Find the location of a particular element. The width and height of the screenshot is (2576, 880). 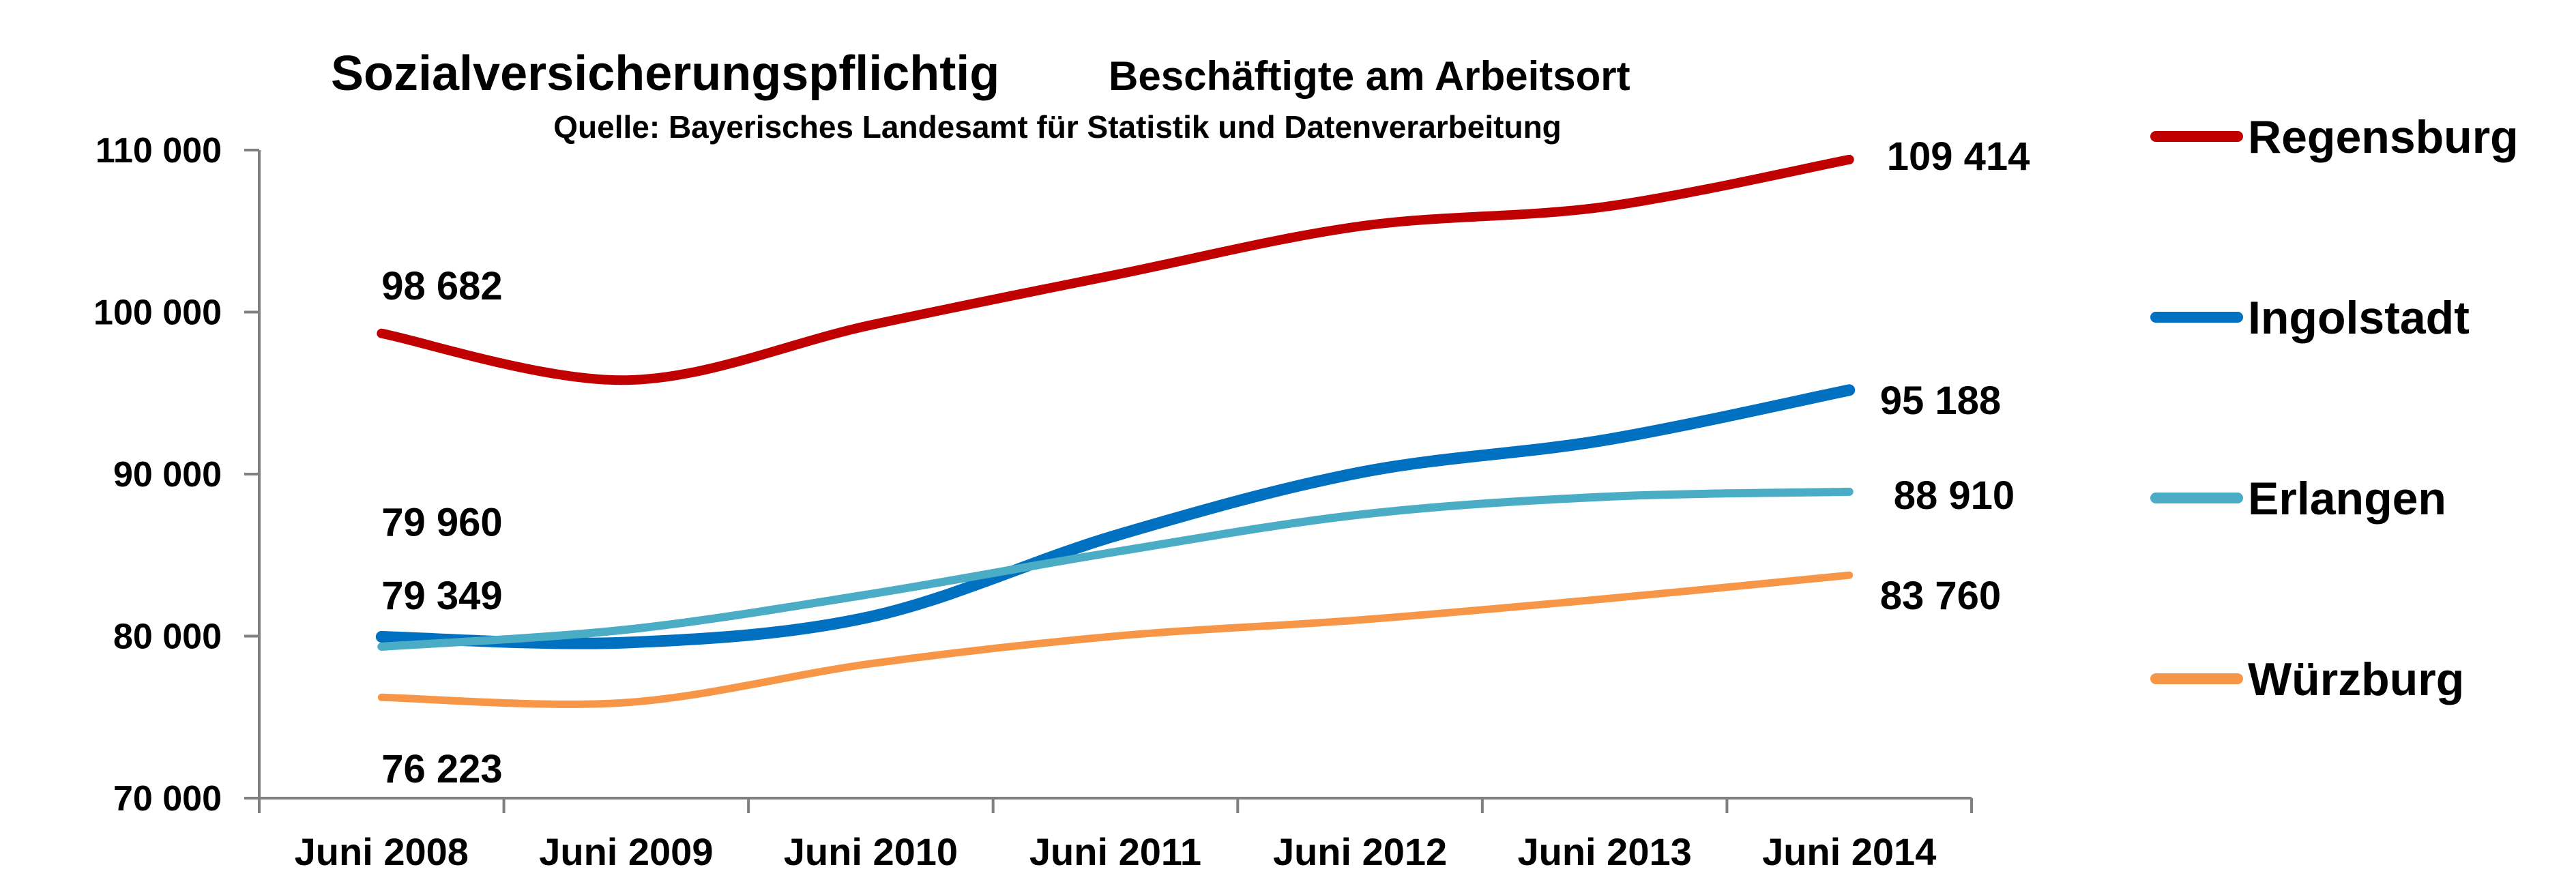

y-tick-label: 90 000 is located at coordinates (167, 475).